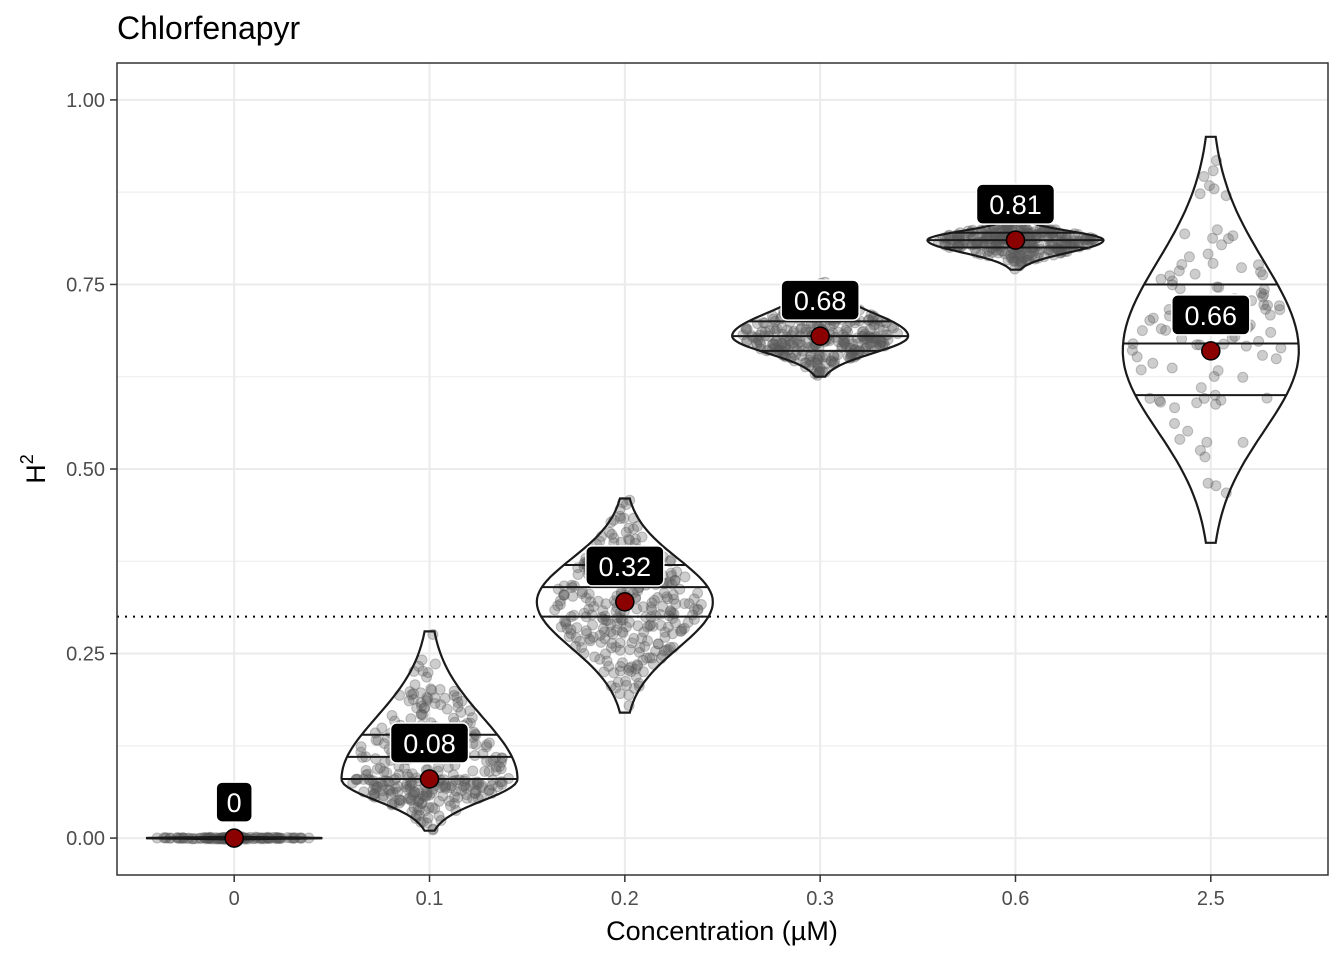 This screenshot has height=960, width=1344. I want to click on violin-outline, so click(624, 605).